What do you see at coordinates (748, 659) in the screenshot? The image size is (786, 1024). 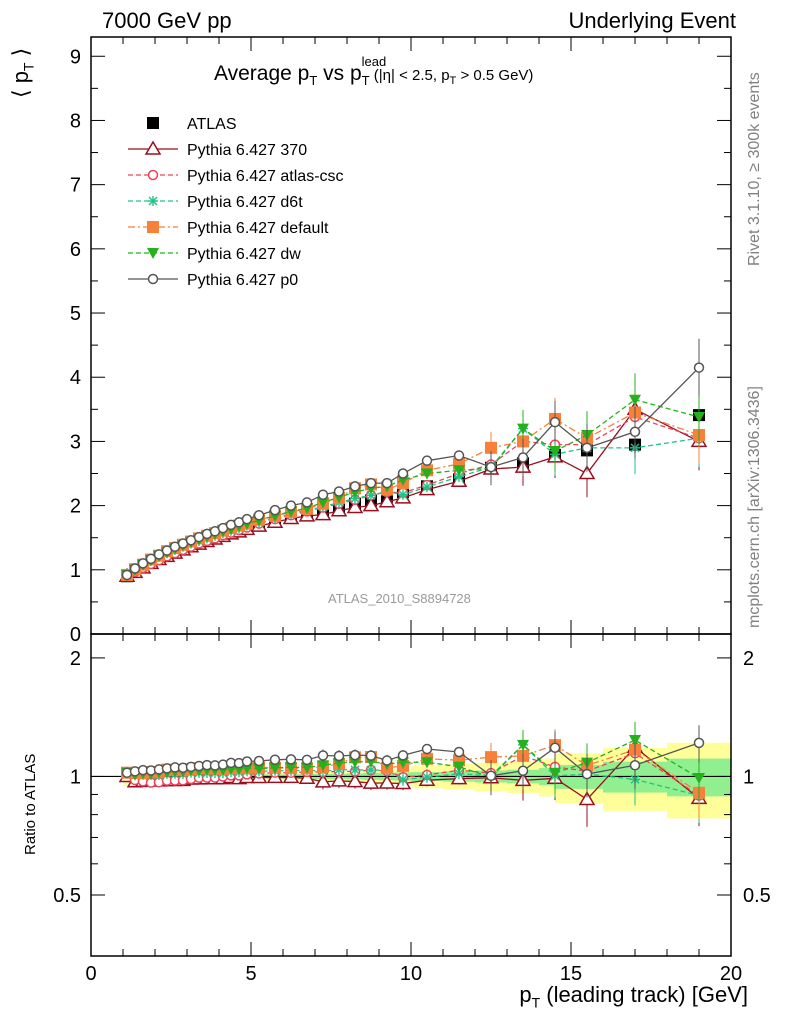 I see `ratio-y-tick-label-right: 2` at bounding box center [748, 659].